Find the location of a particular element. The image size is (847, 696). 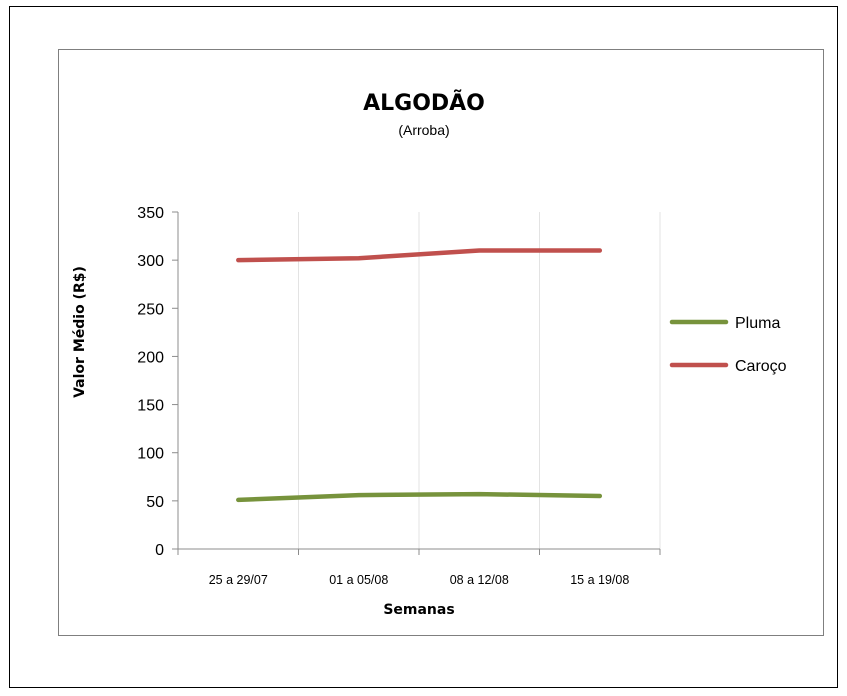

legend-label-pluma: Pluma is located at coordinates (757, 323).